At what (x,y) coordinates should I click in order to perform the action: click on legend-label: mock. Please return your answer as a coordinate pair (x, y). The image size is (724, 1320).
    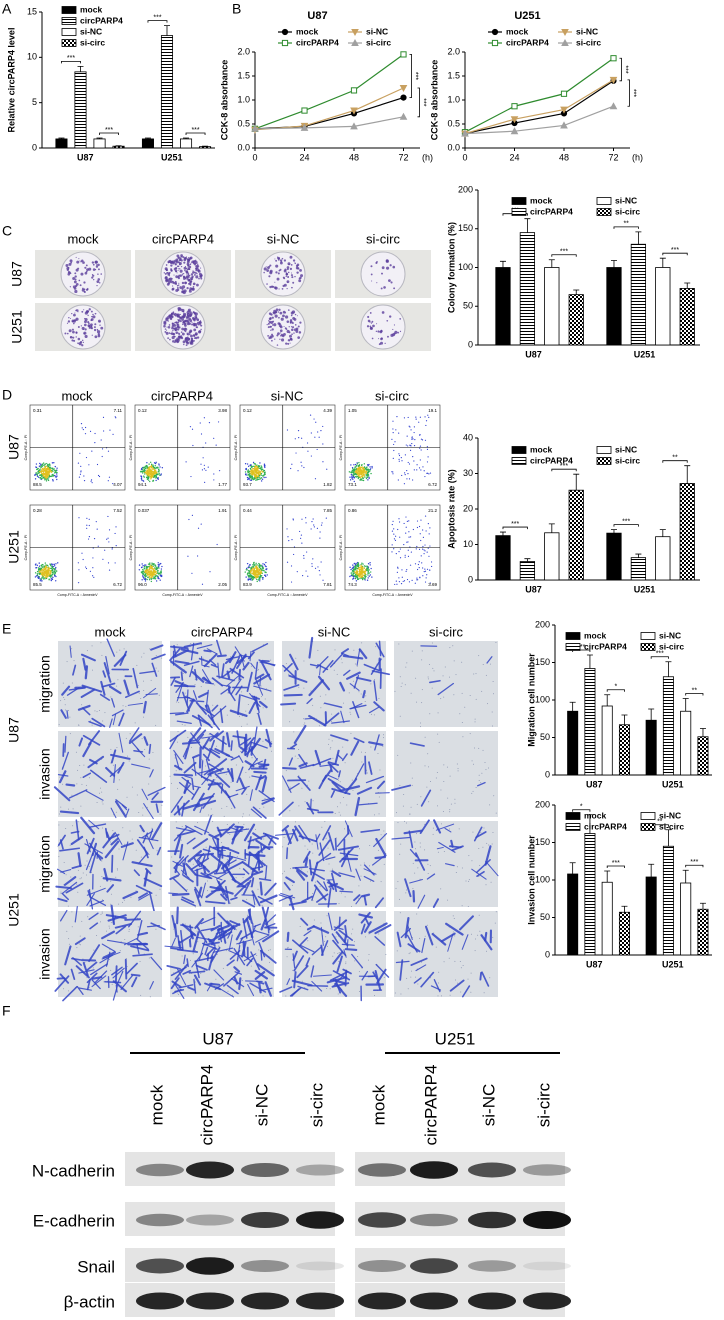
    Looking at the image, I should click on (595, 815).